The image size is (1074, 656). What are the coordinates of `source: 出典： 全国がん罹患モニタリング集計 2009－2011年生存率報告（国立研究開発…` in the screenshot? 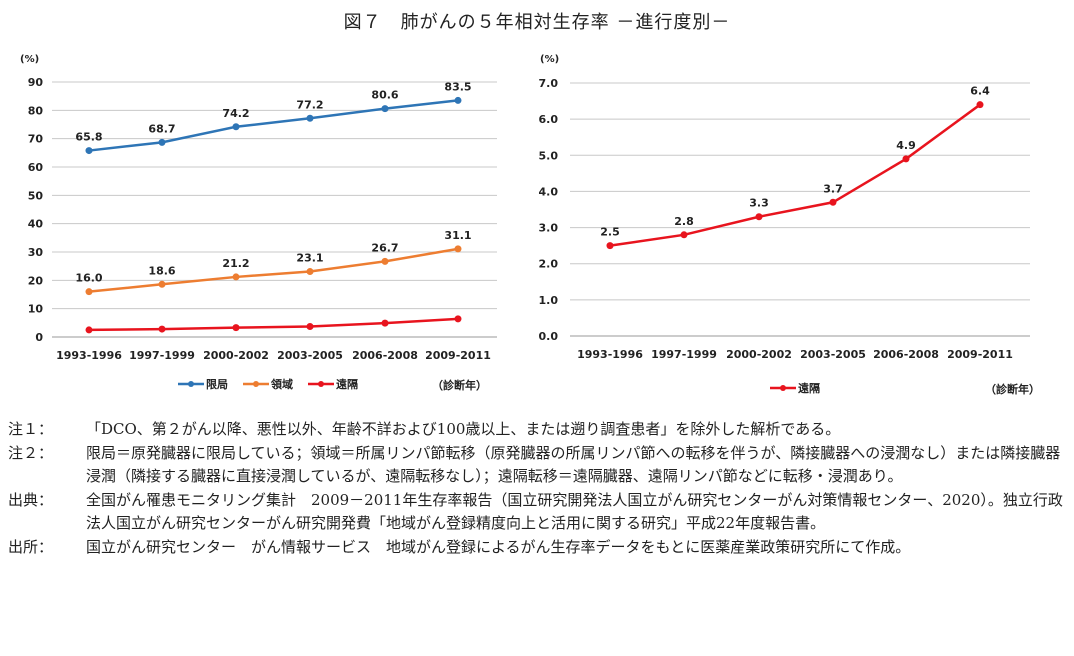 It's located at (538, 512).